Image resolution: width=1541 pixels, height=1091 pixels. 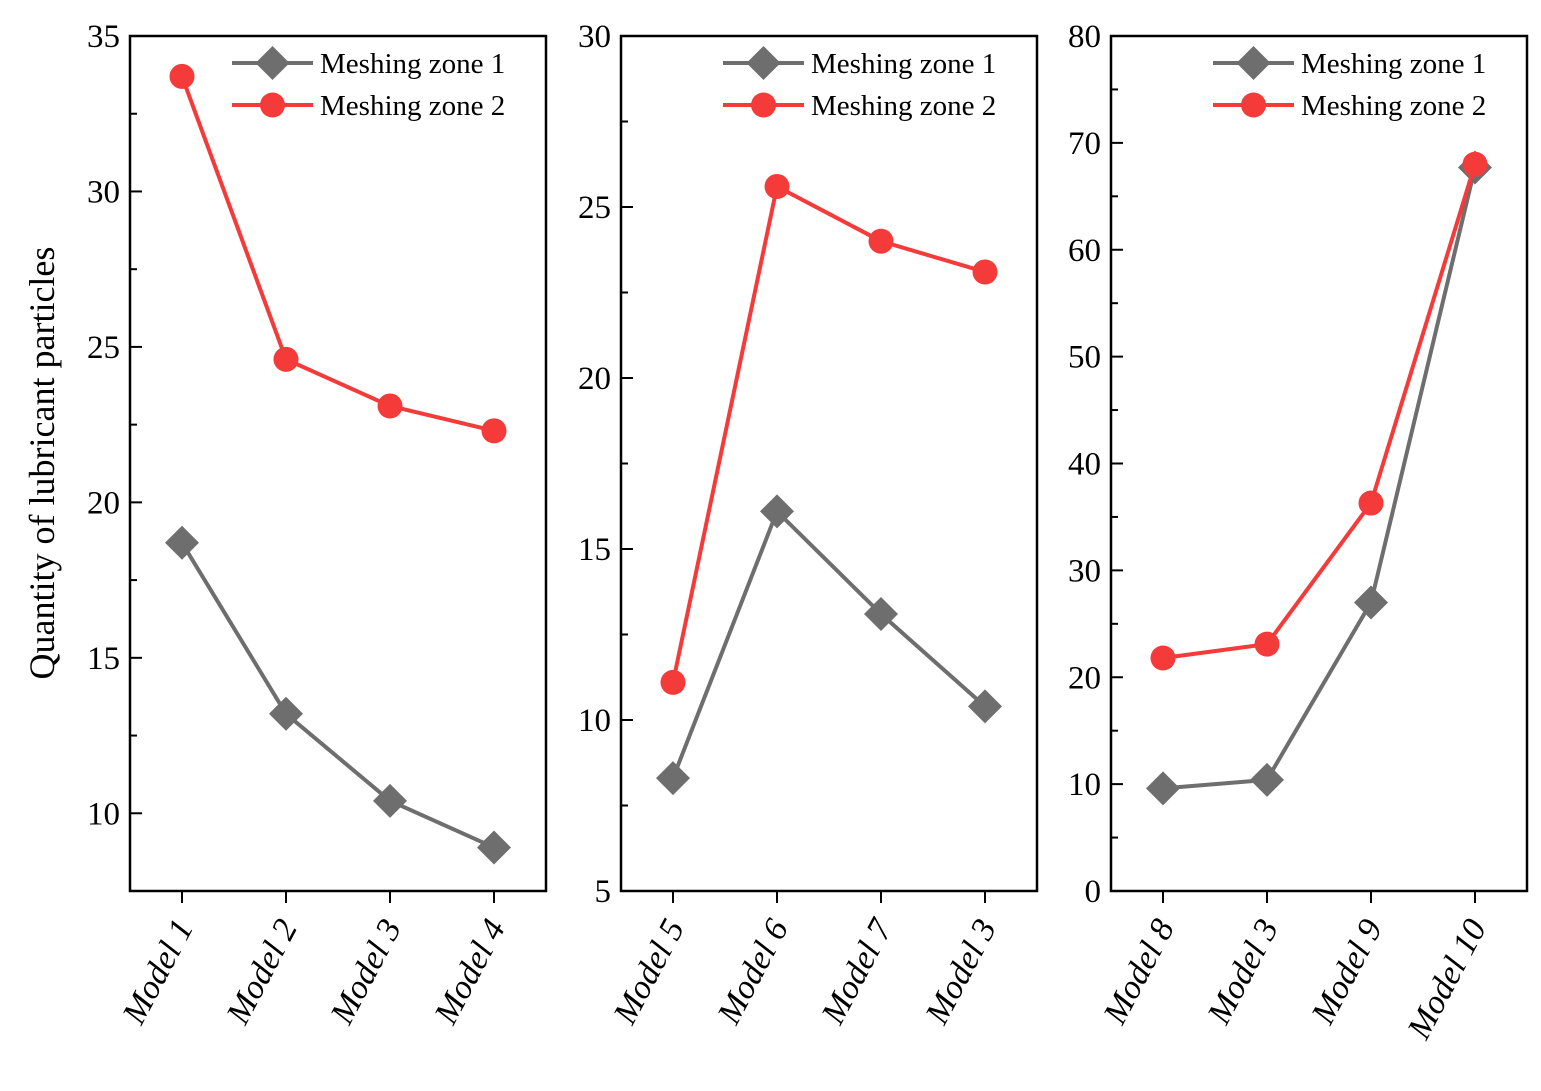 I want to click on x-tick-label: Model 1, so click(x=158, y=971).